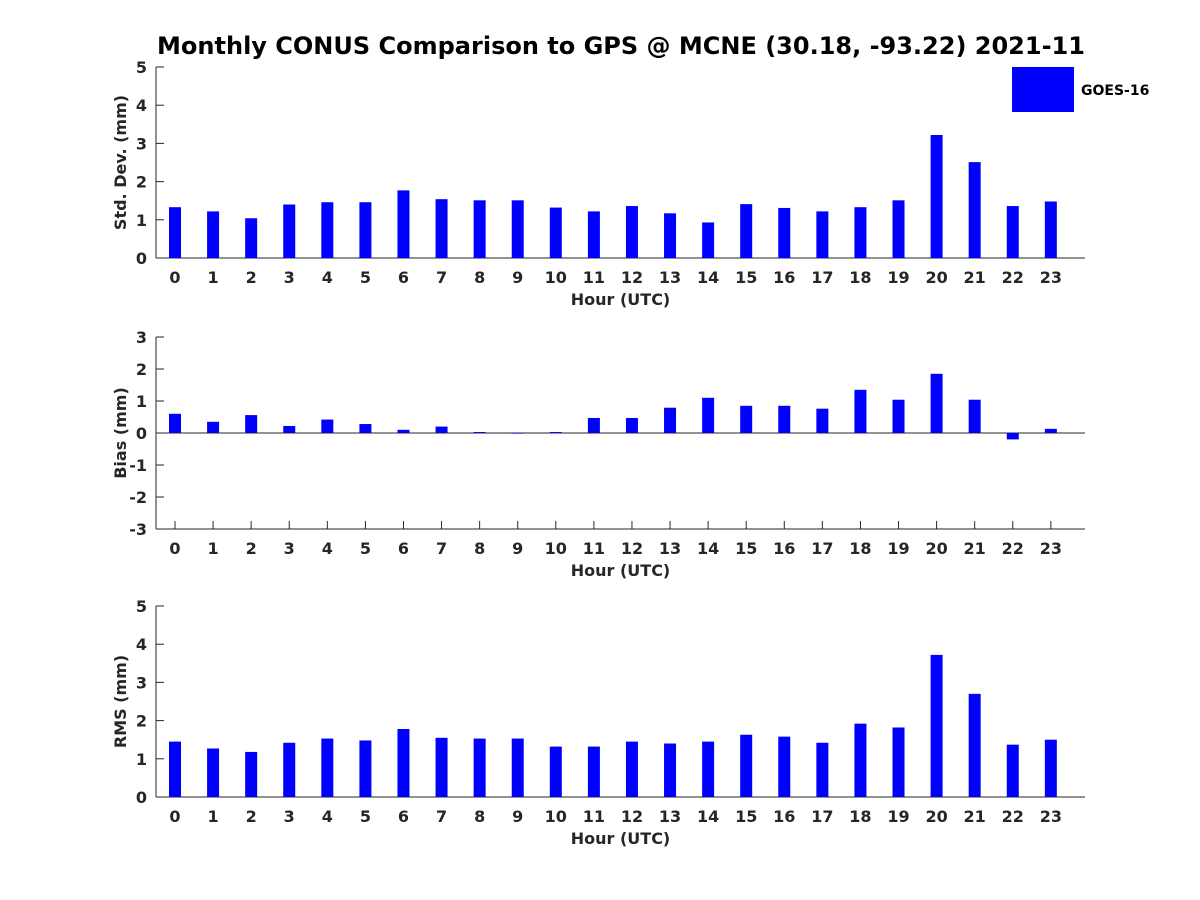  Describe the element at coordinates (556, 816) in the screenshot. I see `x-tick-label: 10` at that location.